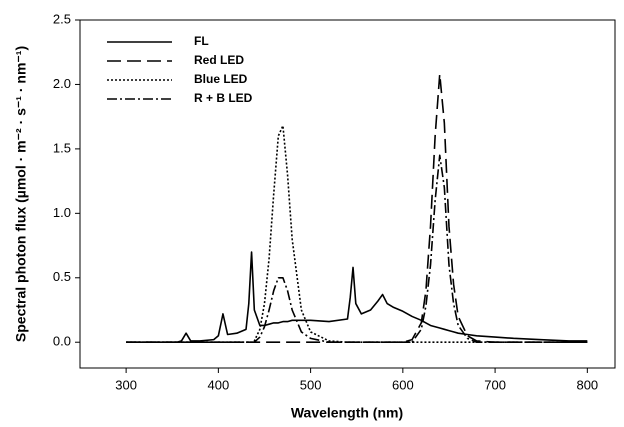 This screenshot has height=427, width=624. I want to click on y-tick-label: 2.0, so click(62, 83).